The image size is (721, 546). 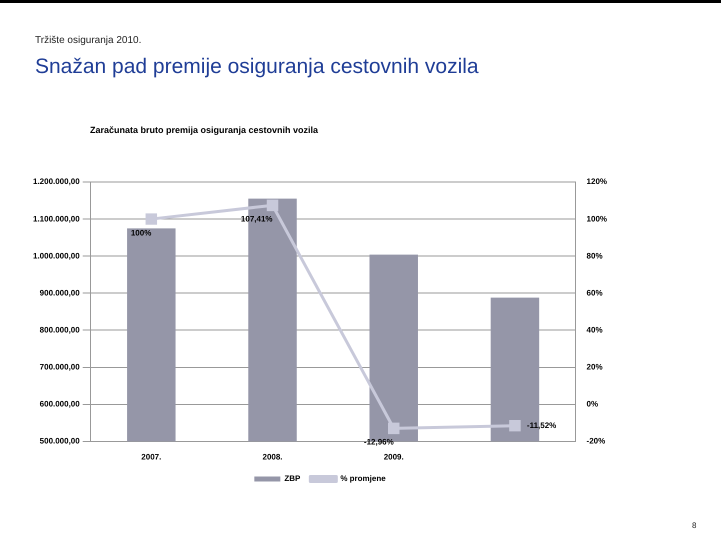 I want to click on text: 8, so click(x=694, y=525).